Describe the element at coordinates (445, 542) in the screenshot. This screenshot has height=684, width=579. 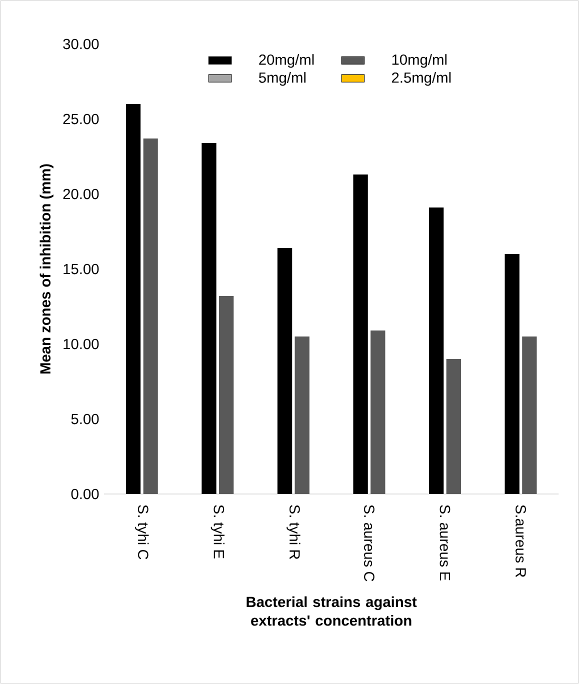
I see `x-tick-label: S. aureus E` at that location.